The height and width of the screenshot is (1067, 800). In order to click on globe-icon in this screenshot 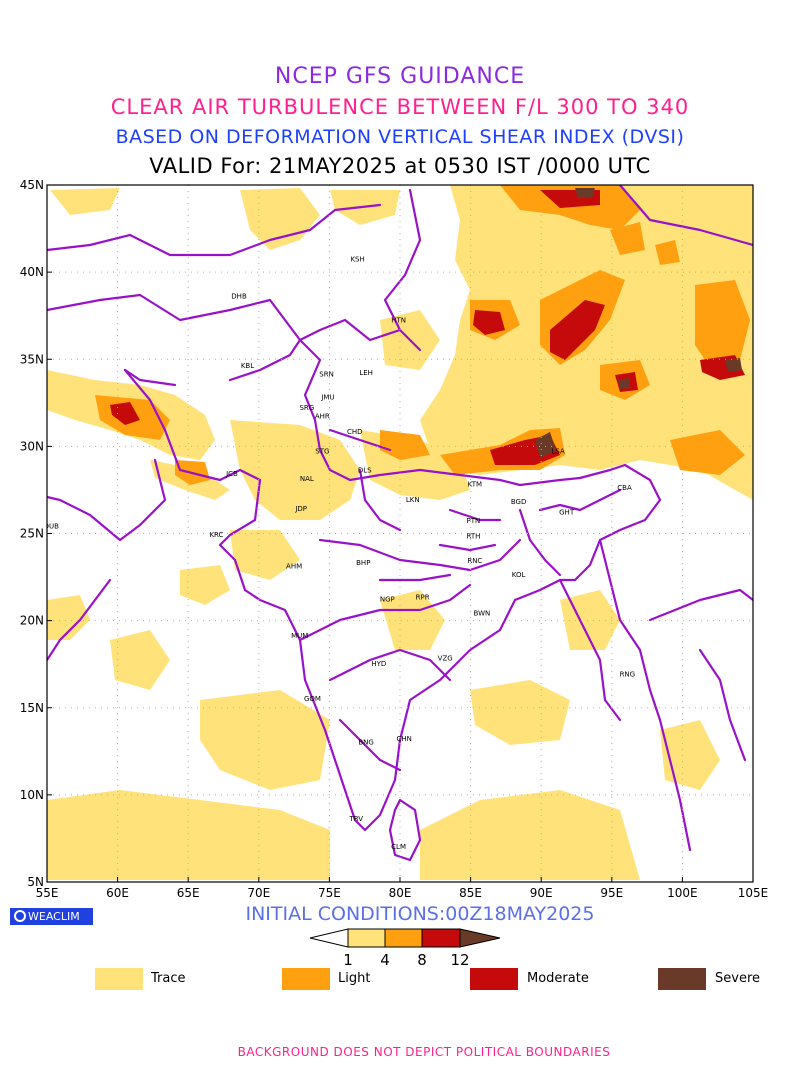, I will do `click(20, 916)`.